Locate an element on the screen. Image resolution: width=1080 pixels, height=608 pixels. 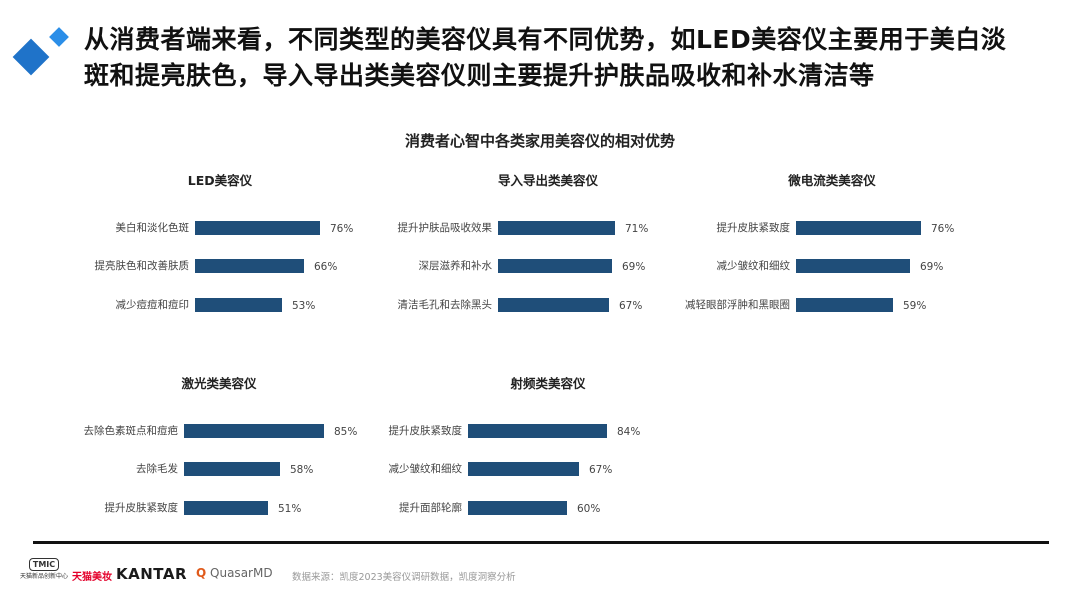
value-label: 84% is located at coordinates (629, 432).